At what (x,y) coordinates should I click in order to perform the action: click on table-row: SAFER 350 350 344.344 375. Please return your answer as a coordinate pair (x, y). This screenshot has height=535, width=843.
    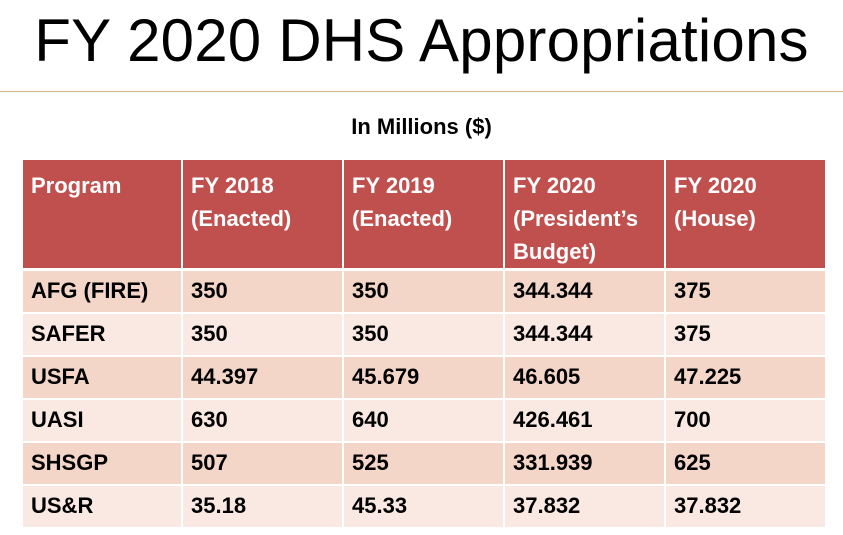
    Looking at the image, I should click on (424, 334).